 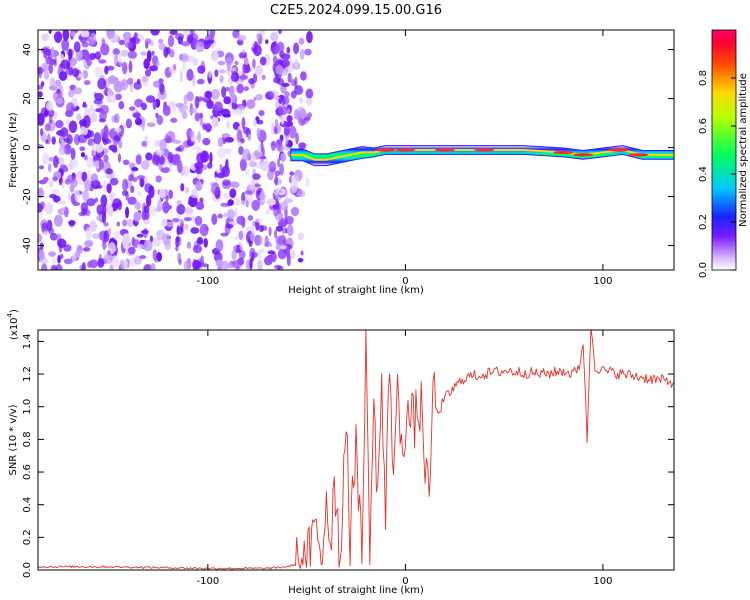 I want to click on colorbar-tick-label: 0.8, so click(x=703, y=78).